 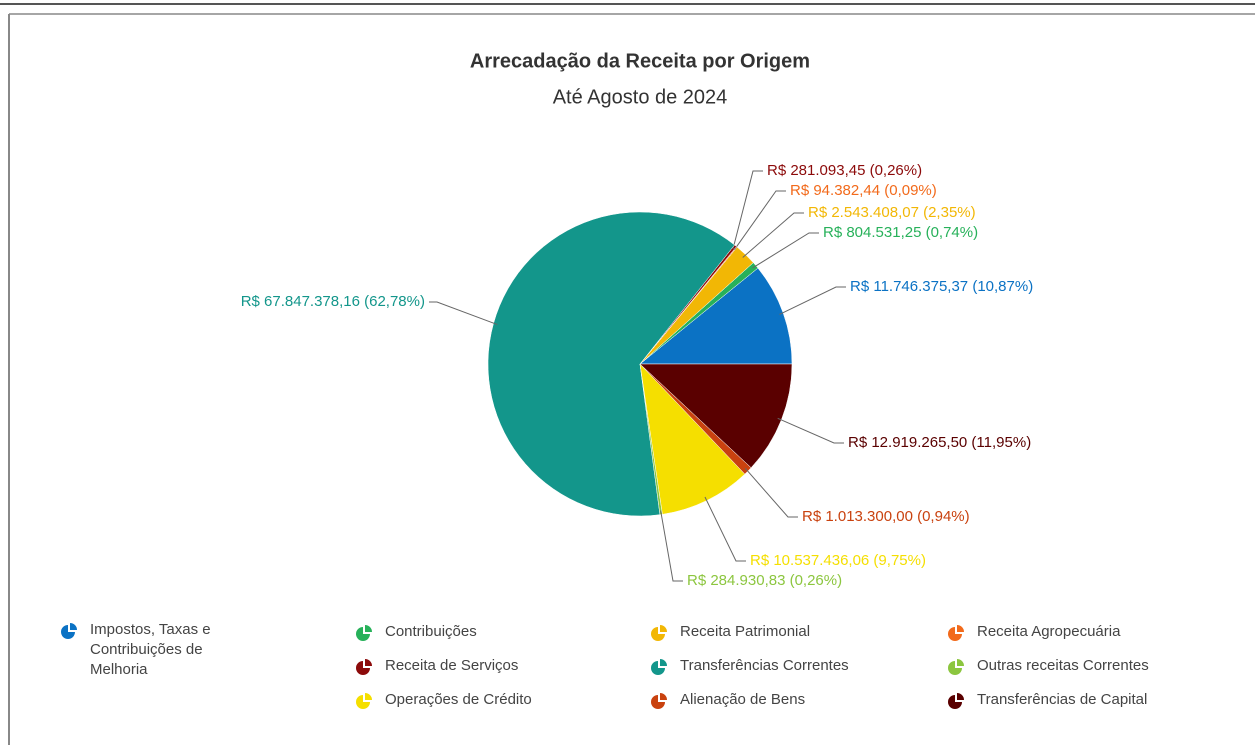 I want to click on data-label: R$ 11.746.375,37 (10,87%), so click(x=941, y=286).